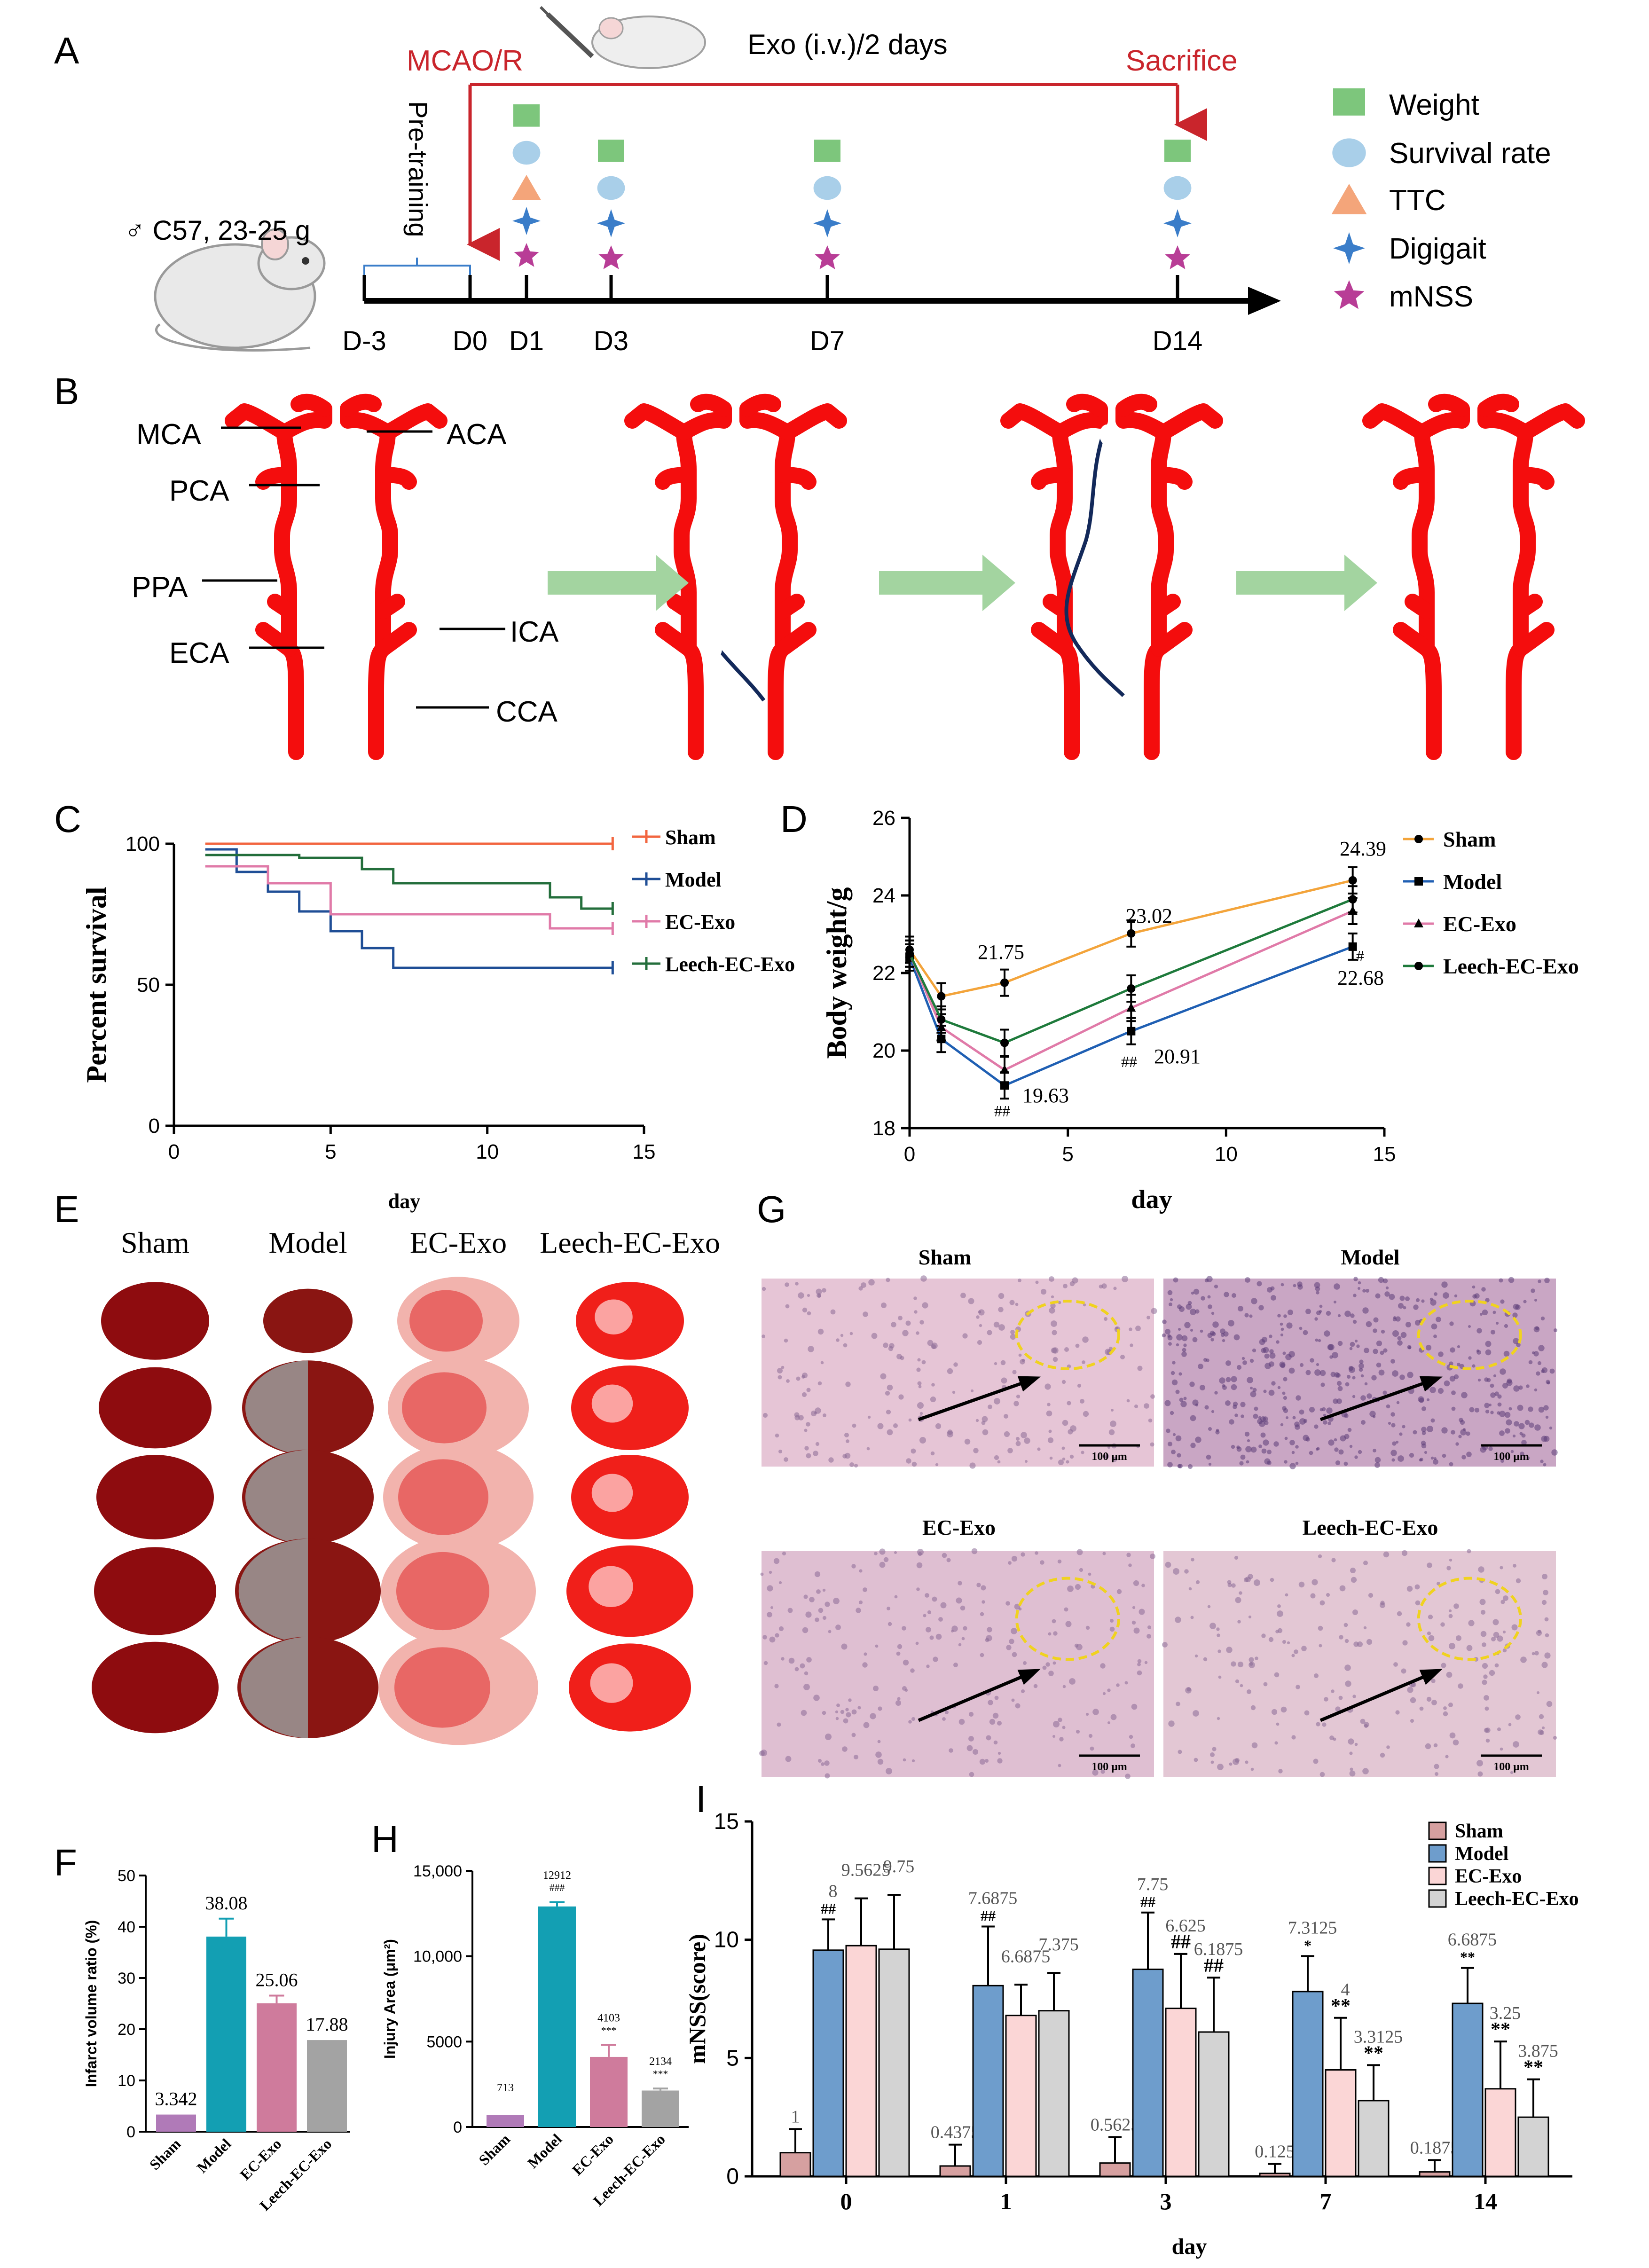 The image size is (1649, 2268). Describe the element at coordinates (978, 1398) in the screenshot. I see `pointer-arrow` at that location.